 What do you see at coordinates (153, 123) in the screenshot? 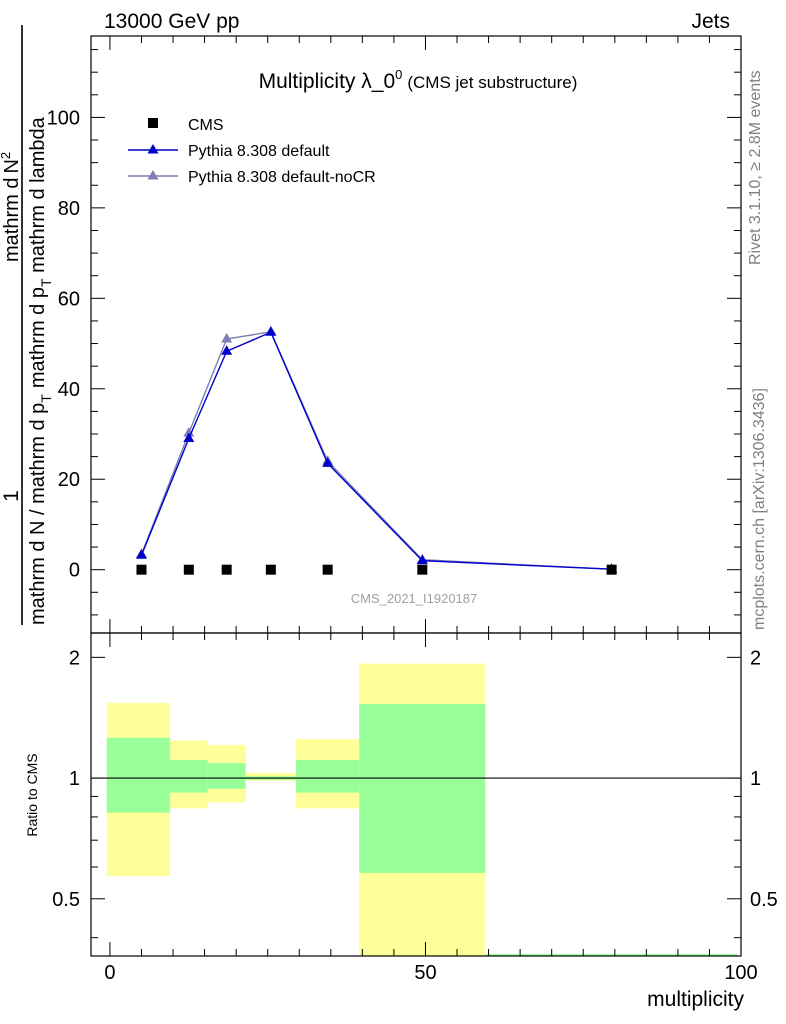
I see `legend-marker-cms` at bounding box center [153, 123].